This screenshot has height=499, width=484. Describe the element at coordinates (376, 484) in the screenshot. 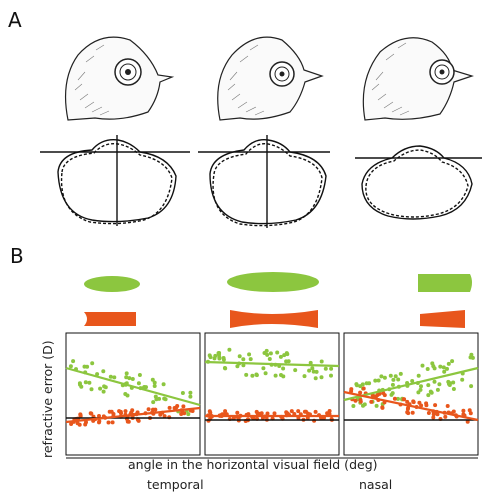

I see `nasal-label: nasal` at that location.